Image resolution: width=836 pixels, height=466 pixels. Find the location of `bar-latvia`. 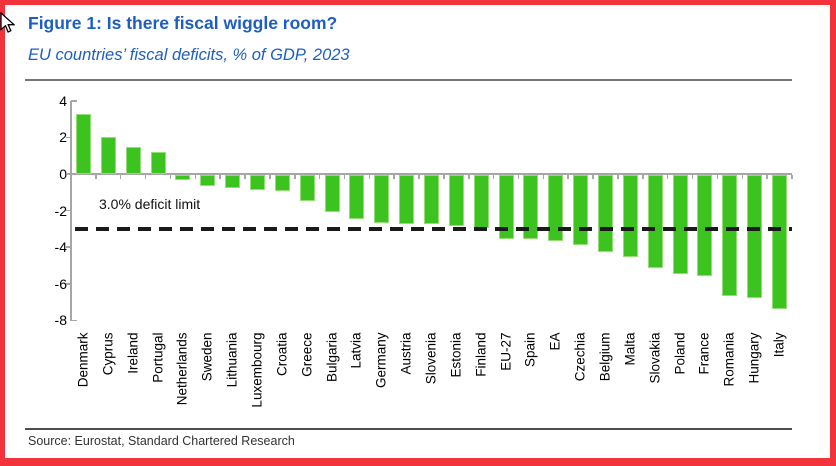

bar-latvia is located at coordinates (357, 197).